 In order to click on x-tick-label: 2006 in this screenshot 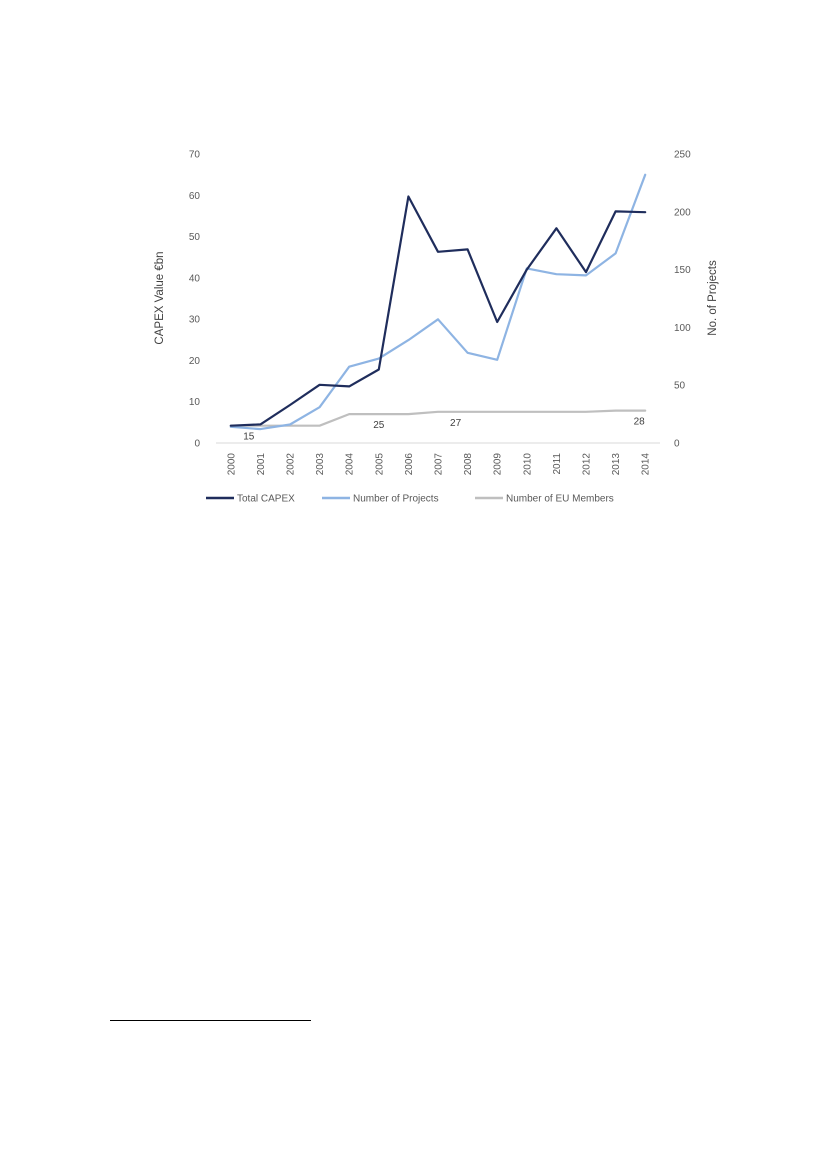, I will do `click(409, 464)`.